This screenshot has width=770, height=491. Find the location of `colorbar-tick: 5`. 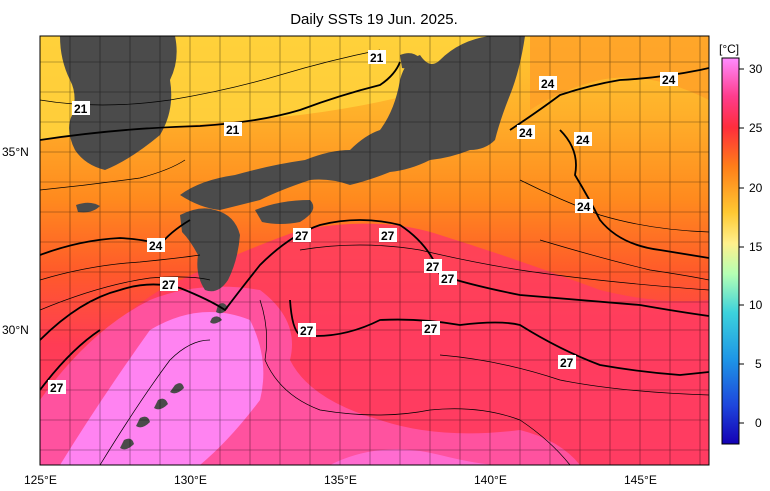

colorbar-tick: 5 is located at coordinates (758, 364).